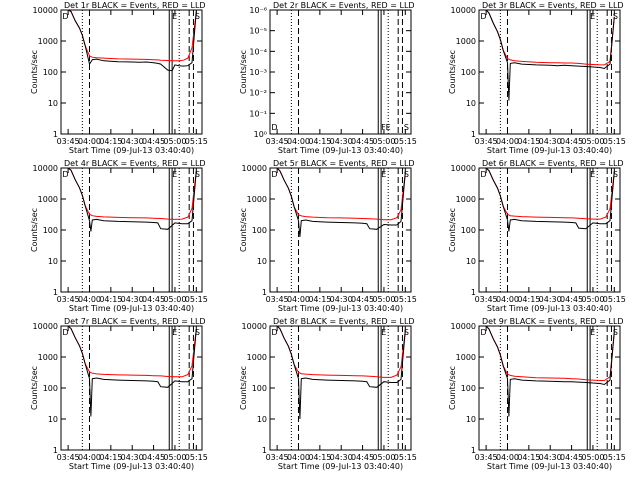 The width and height of the screenshot is (640, 480). What do you see at coordinates (135, 163) in the screenshot?
I see `chart-title: Det 4r BLACK = Events, RED = LLD` at bounding box center [135, 163].